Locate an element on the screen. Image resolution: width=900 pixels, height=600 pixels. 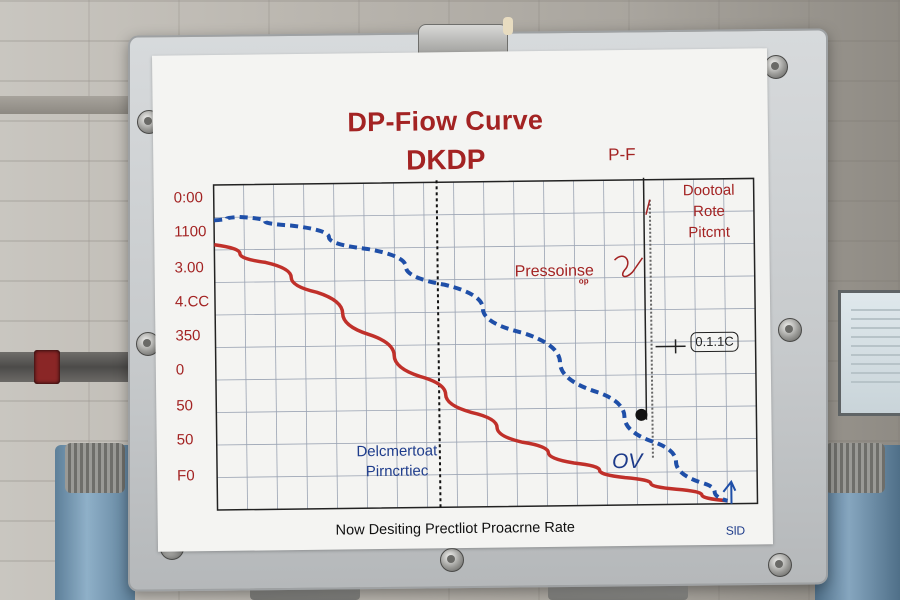
pf-label: P-F is located at coordinates (622, 154).